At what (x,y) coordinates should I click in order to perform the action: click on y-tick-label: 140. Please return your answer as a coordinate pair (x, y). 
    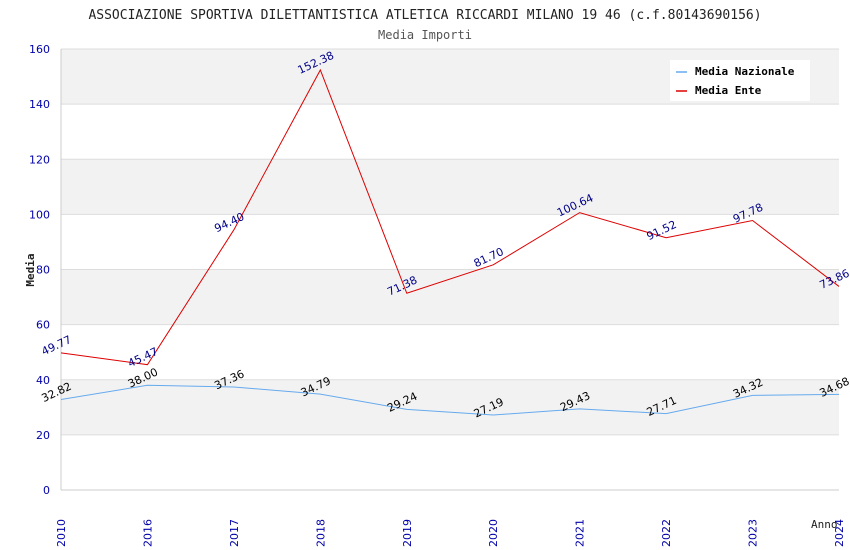
    Looking at the image, I should click on (39, 104).